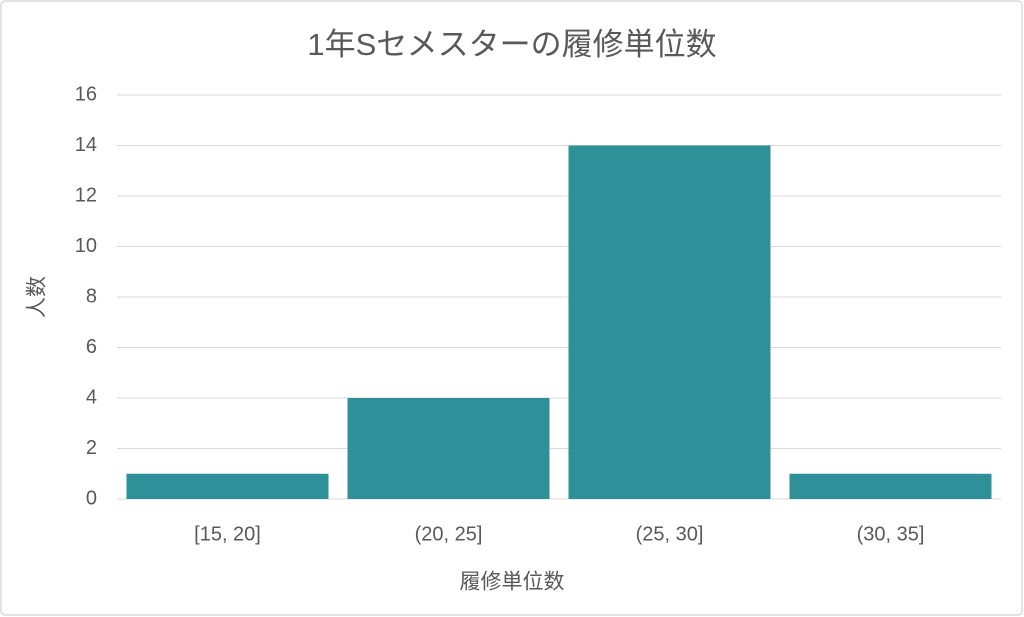  Describe the element at coordinates (86, 246) in the screenshot. I see `y-tick-label: 10` at that location.